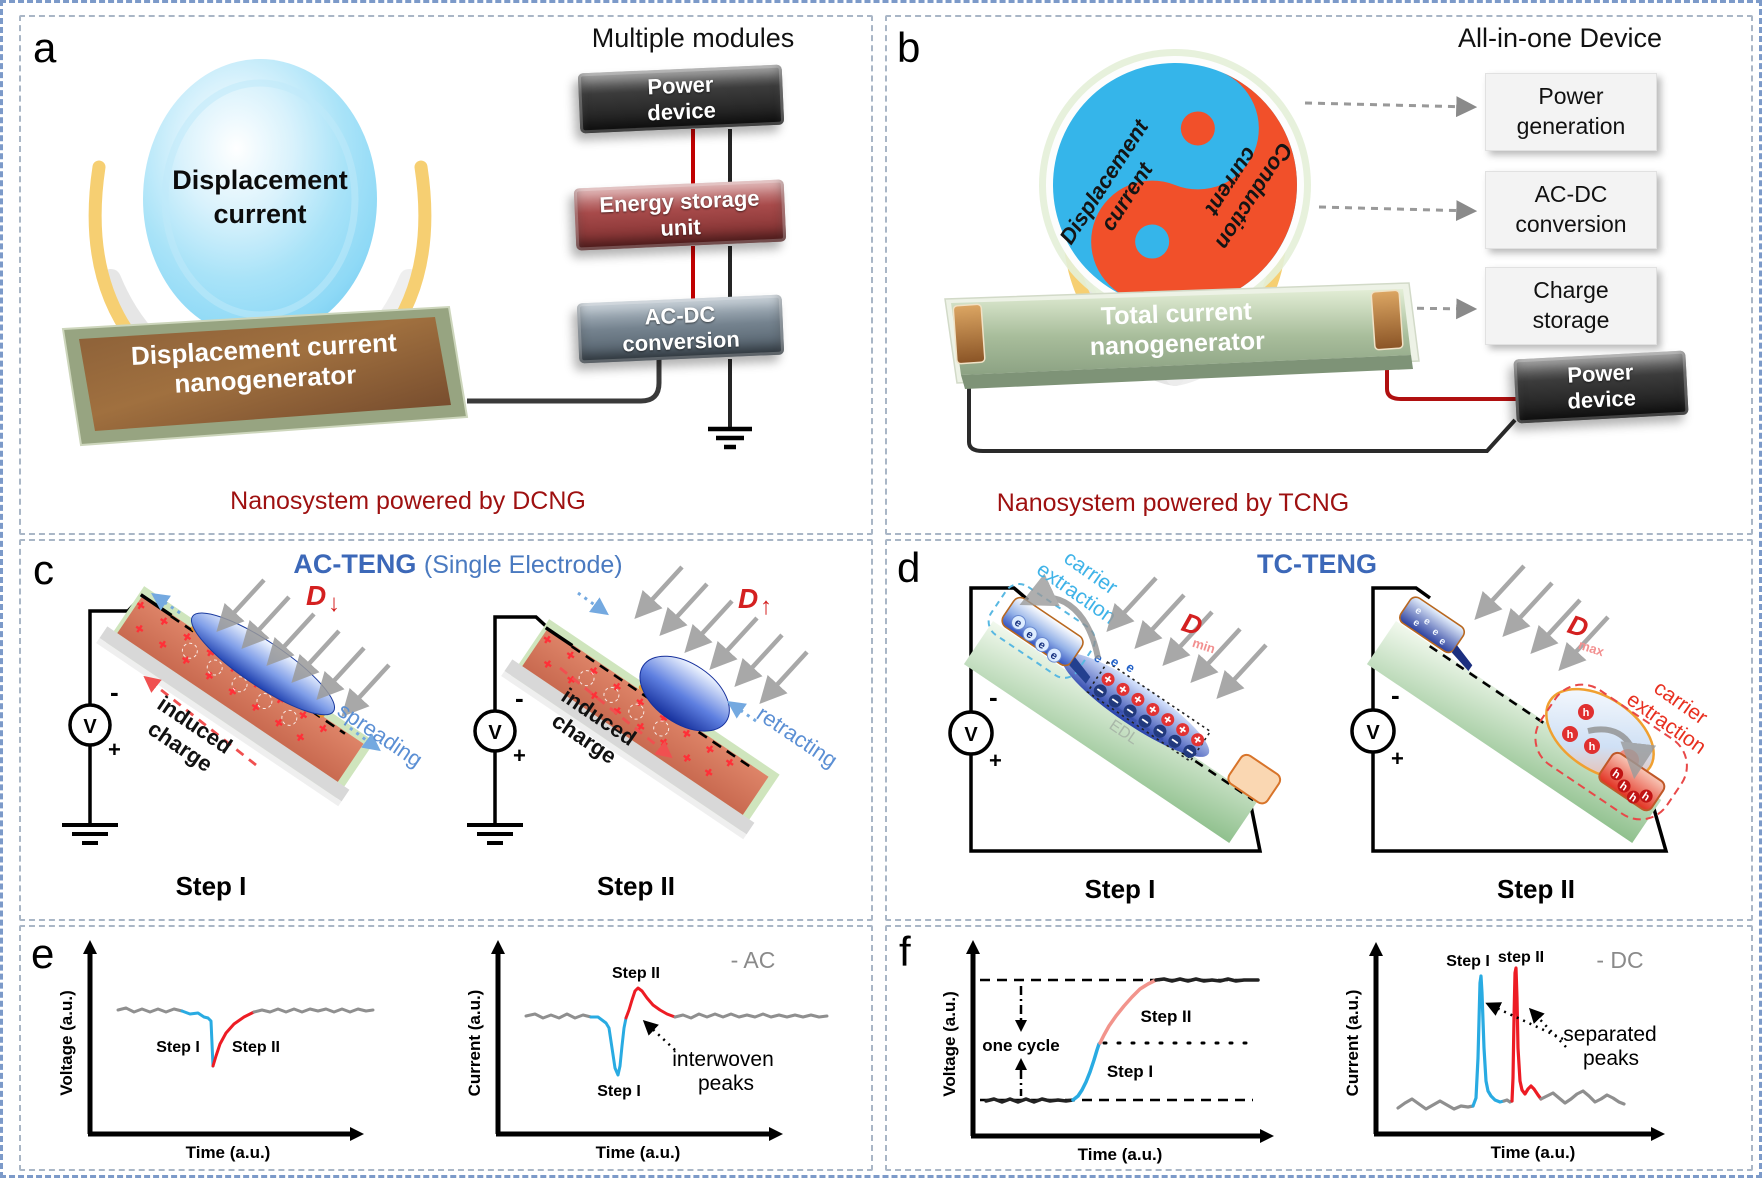 This screenshot has width=1762, height=1178. I want to click on panel-e-box, so click(446, 1048).